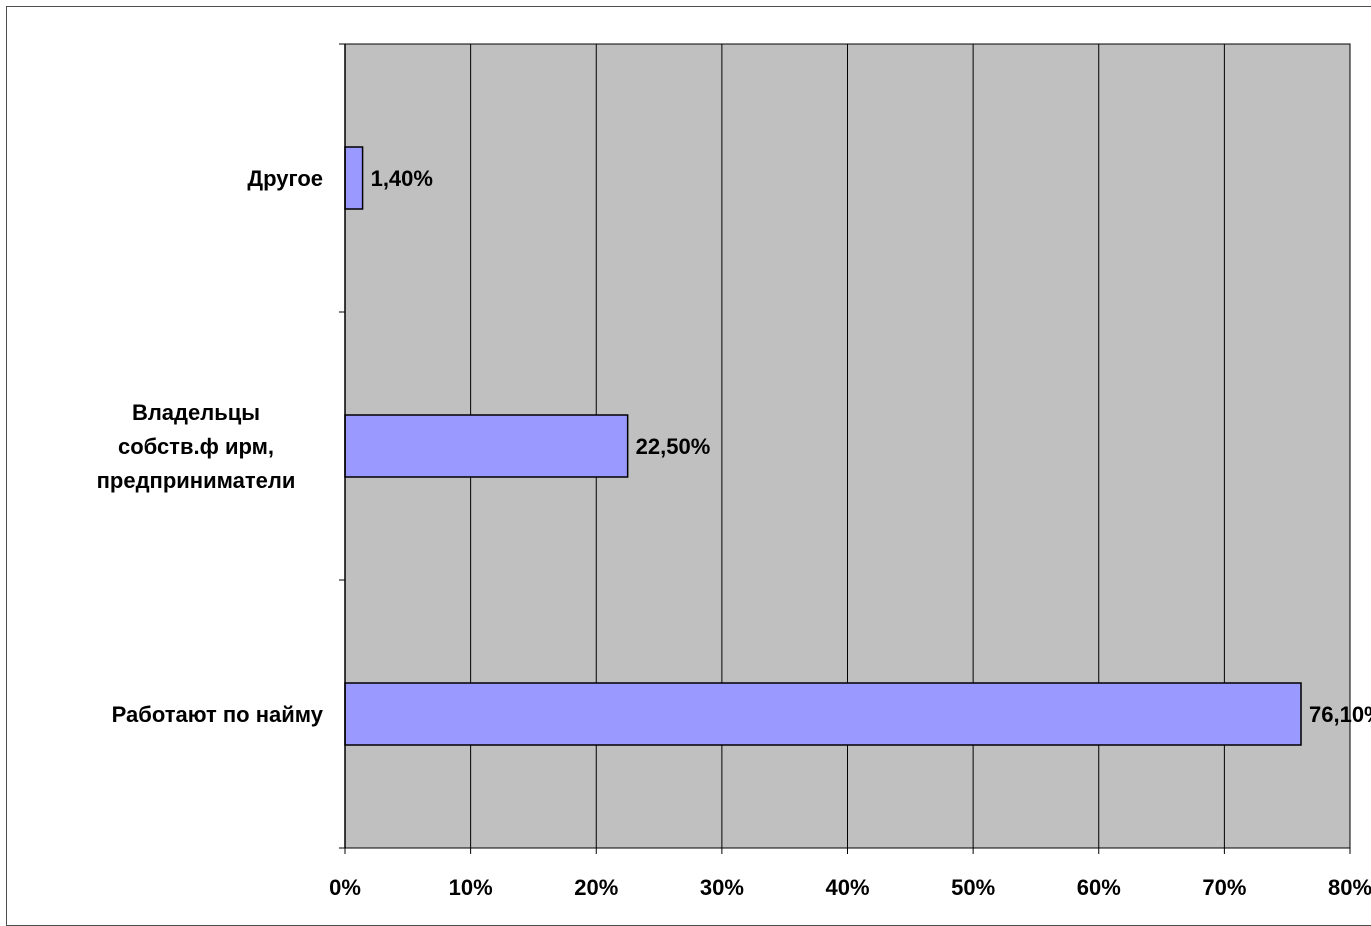  Describe the element at coordinates (850, 874) in the screenshot. I see `x-axis: 0% 10% 20% 30% 40% 50% 60% 70% 80%` at that location.